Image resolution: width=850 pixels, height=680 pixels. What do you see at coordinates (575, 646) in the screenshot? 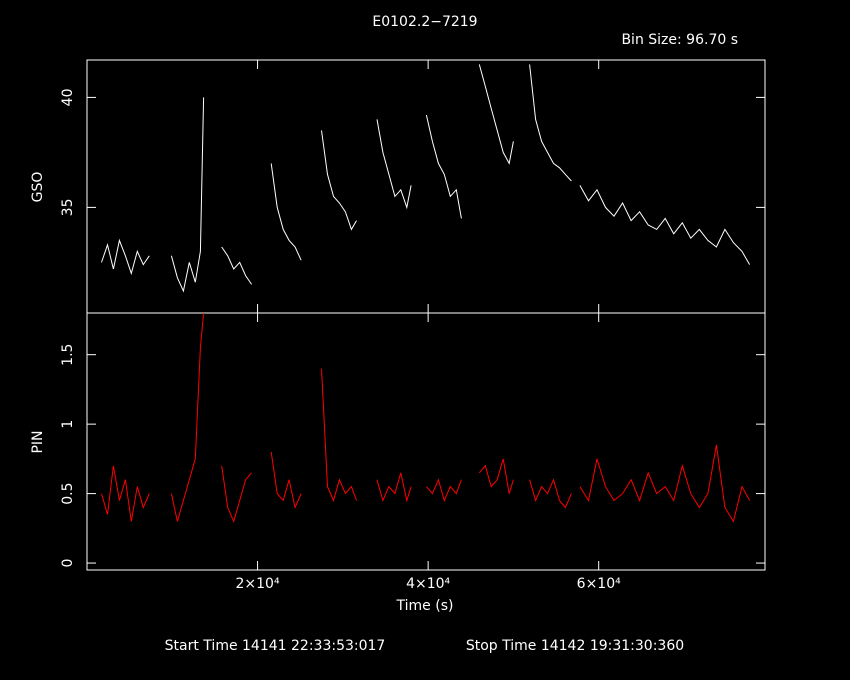
I see `stop-time: Stop Time 14142 19:31:30:360` at bounding box center [575, 646].